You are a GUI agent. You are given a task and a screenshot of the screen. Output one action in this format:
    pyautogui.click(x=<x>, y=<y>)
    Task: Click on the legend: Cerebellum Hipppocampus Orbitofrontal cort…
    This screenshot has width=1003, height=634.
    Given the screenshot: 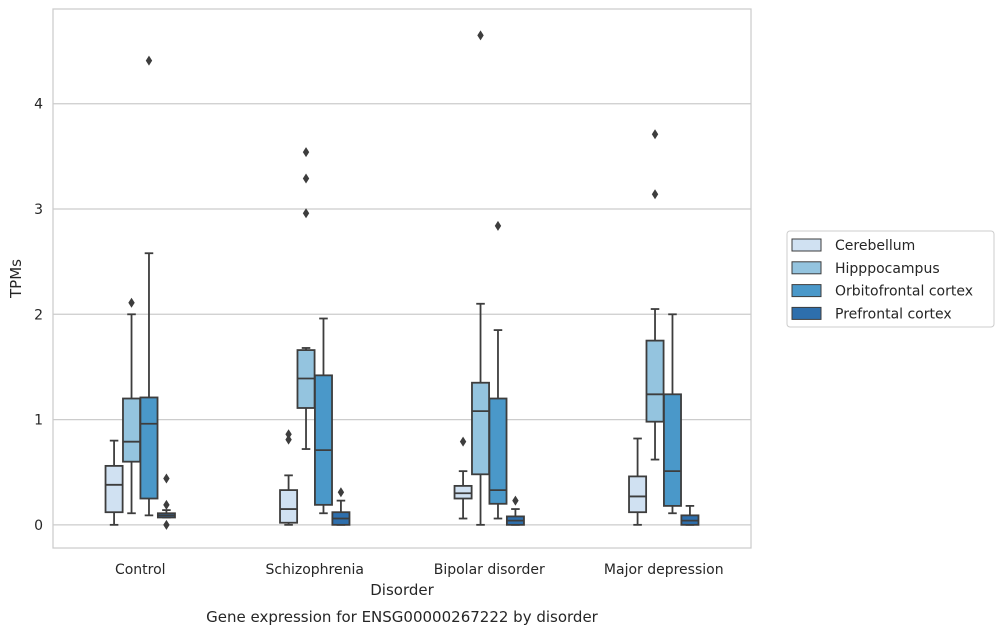 What is the action you would take?
    pyautogui.click(x=890, y=279)
    